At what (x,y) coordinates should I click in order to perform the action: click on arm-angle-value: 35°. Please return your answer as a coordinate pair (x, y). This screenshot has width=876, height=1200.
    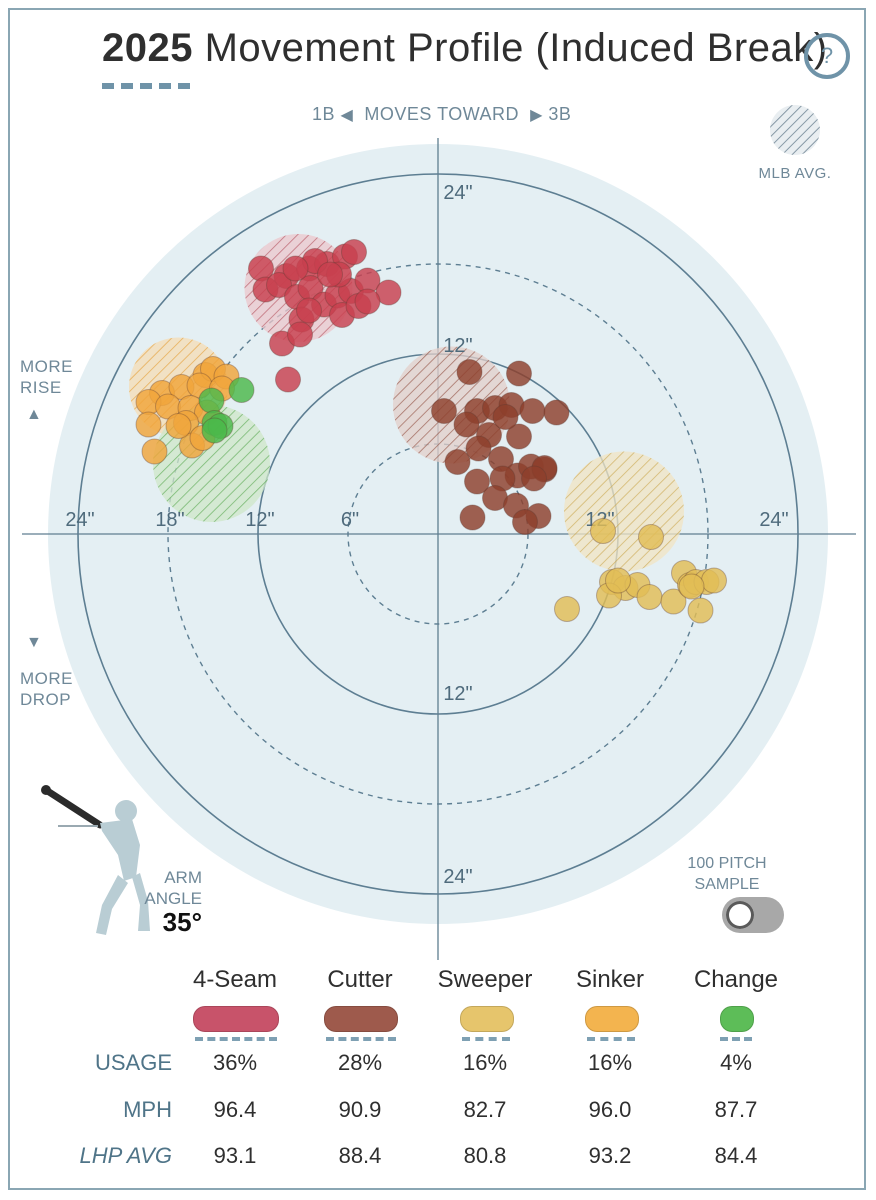
    Looking at the image, I should click on (182, 922).